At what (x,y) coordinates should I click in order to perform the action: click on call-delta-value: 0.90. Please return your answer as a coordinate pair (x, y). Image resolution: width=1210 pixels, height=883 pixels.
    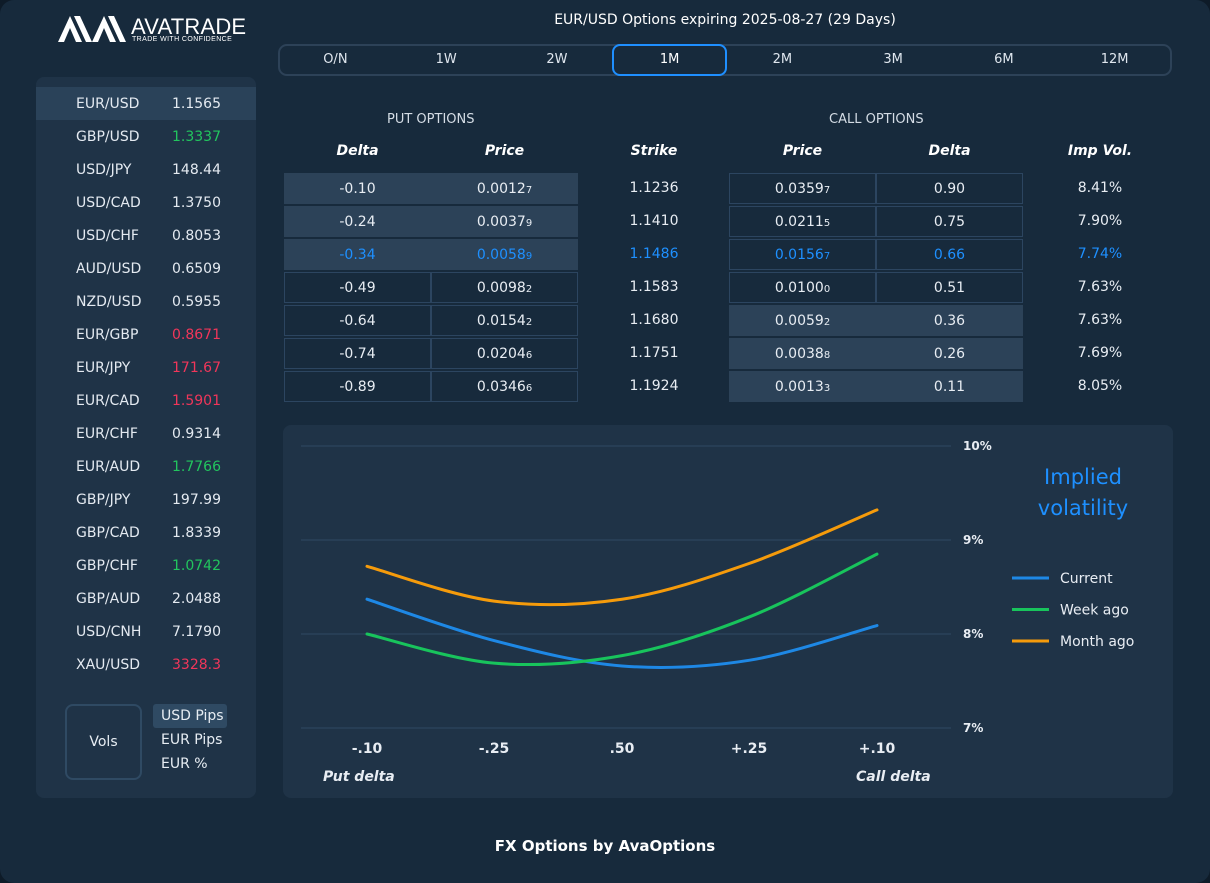
    Looking at the image, I should click on (949, 189).